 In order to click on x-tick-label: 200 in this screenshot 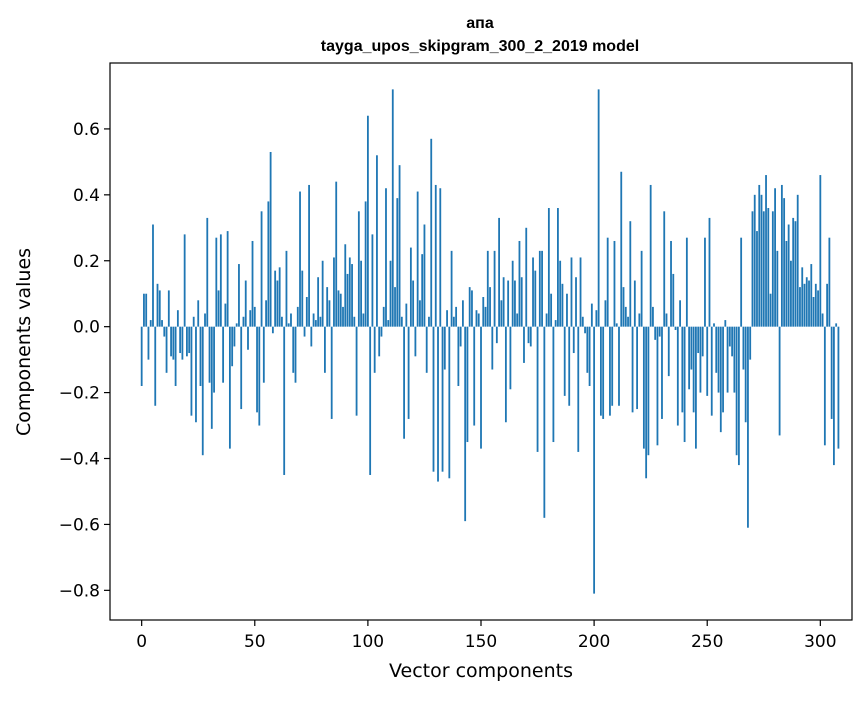, I will do `click(594, 642)`.